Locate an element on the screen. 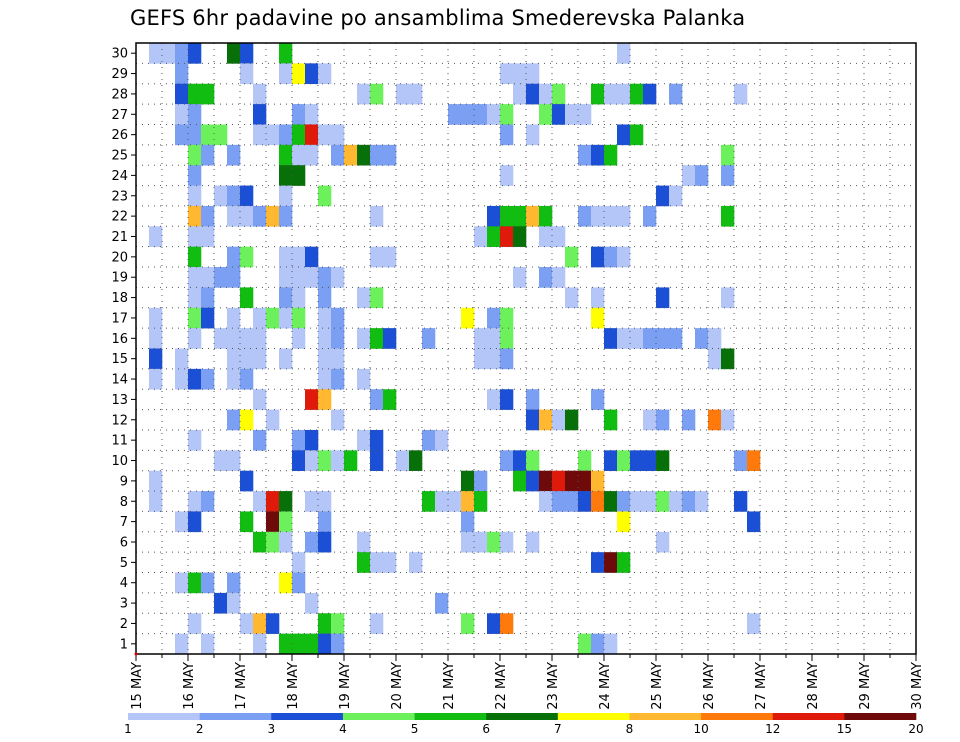  y-tick-label: 6 is located at coordinates (124, 542).